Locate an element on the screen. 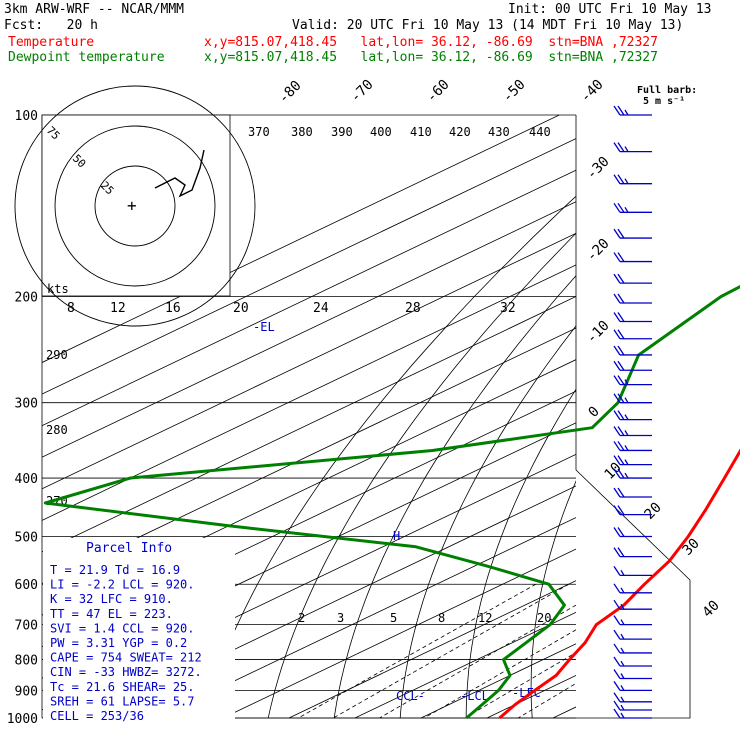  hodograph-speed-label: 24 is located at coordinates (321, 308).